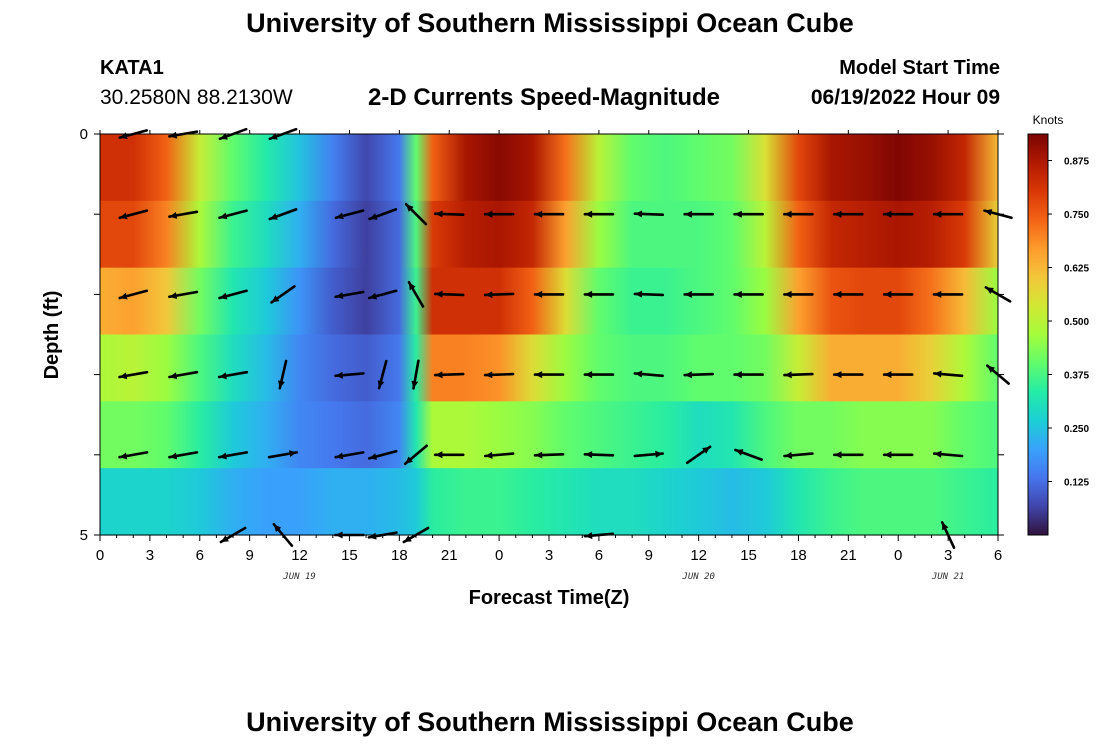 This screenshot has height=750, width=1100. What do you see at coordinates (84, 535) in the screenshot?
I see `y-tick-label: 5` at bounding box center [84, 535].